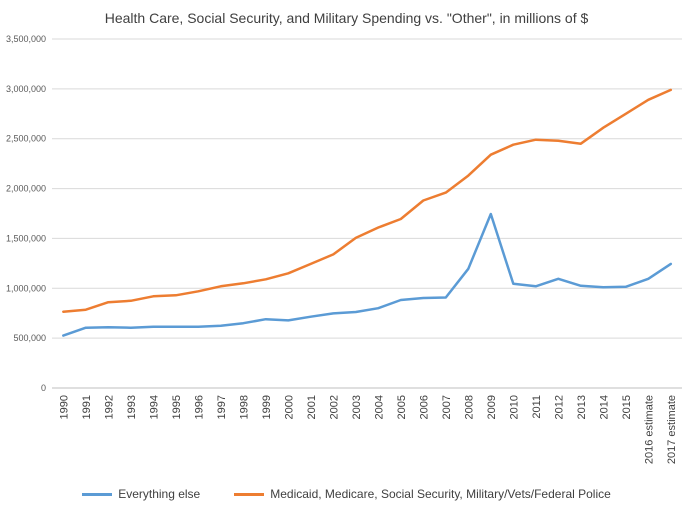  I want to click on x-tick-label: 2009, so click(492, 407).